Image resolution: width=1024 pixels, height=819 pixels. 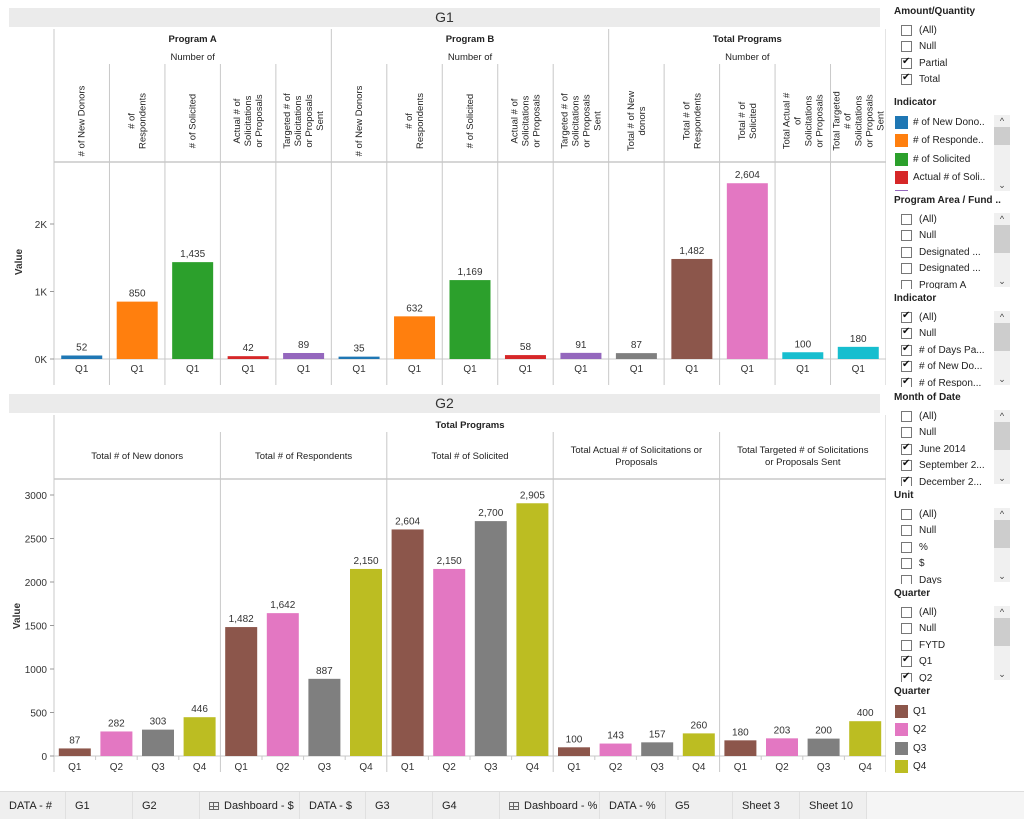 What do you see at coordinates (166, 805) in the screenshot?
I see `sheet-tab: G2` at bounding box center [166, 805].